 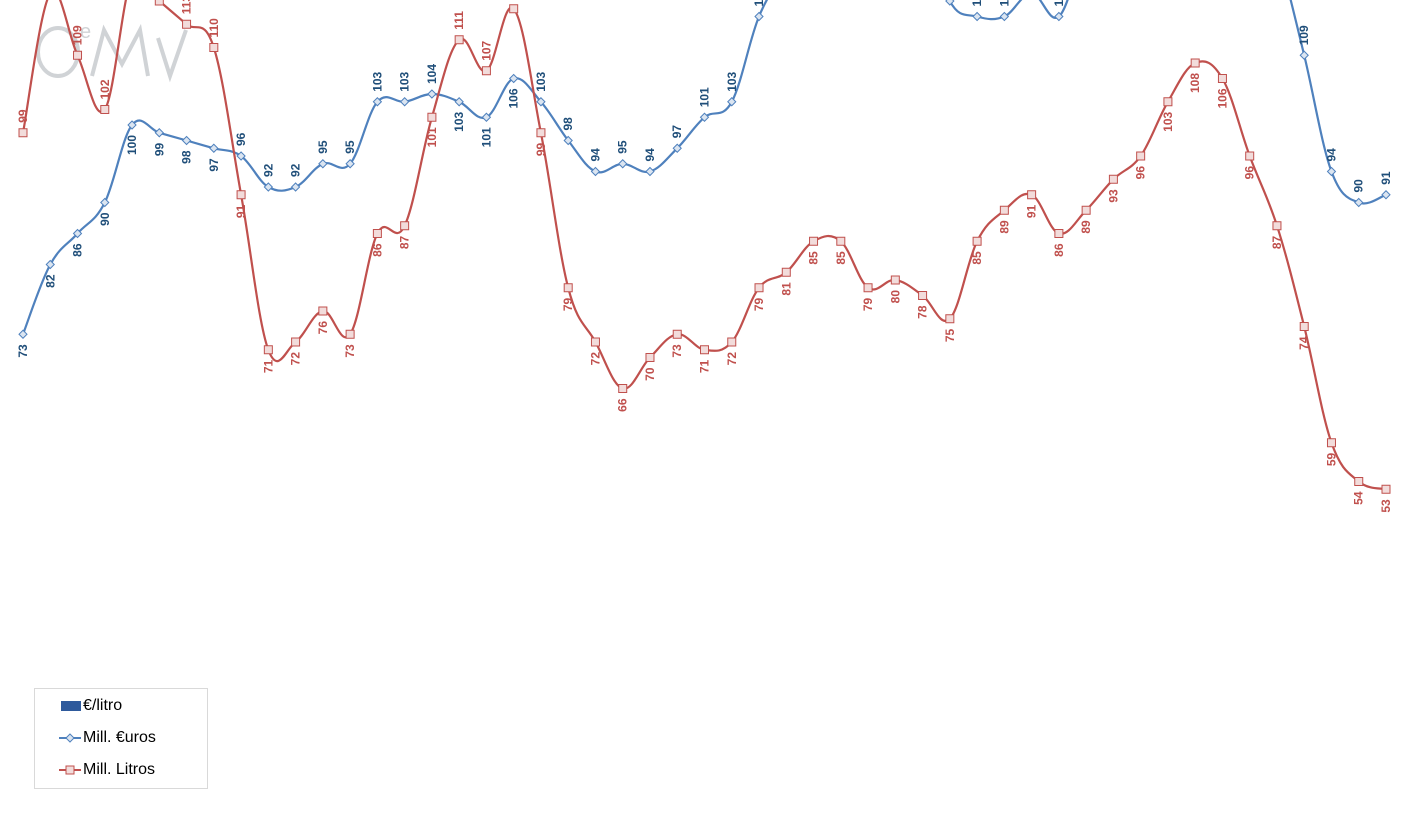 I want to click on legend-label: Mill. Litros, so click(x=119, y=769).